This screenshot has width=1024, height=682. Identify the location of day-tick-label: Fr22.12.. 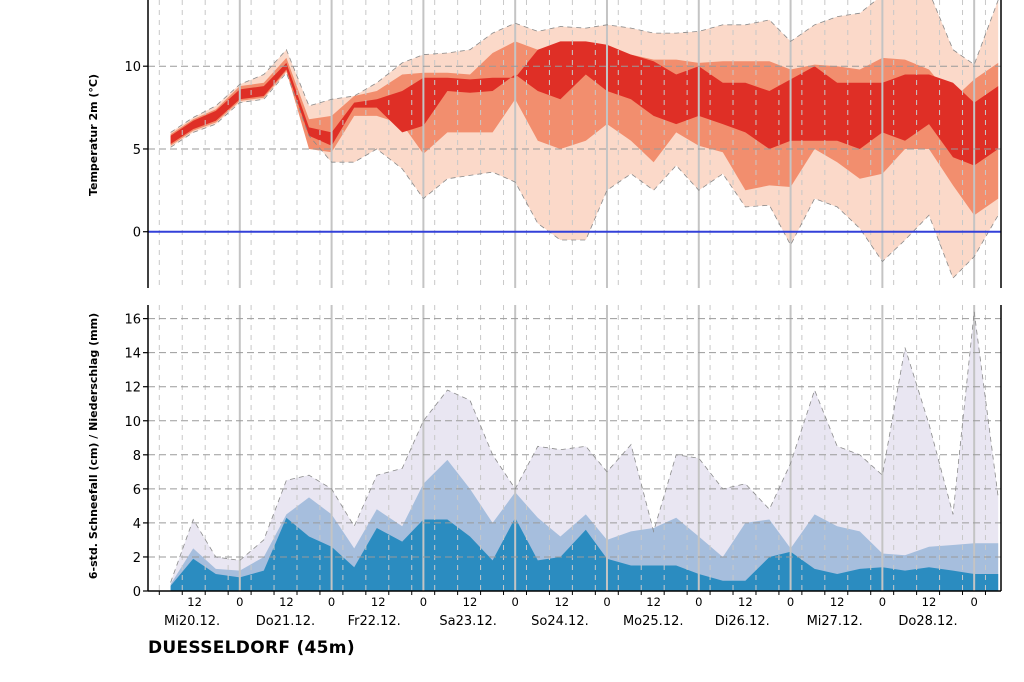
(374, 621).